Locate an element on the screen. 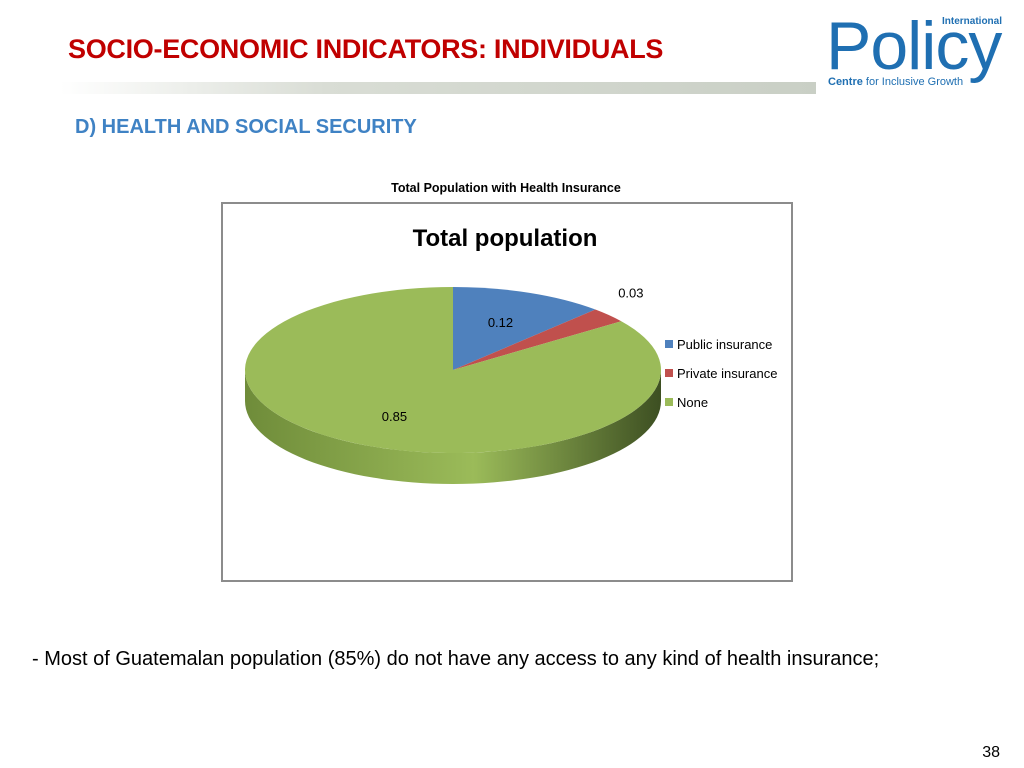  legend-label-2: None is located at coordinates (692, 402).